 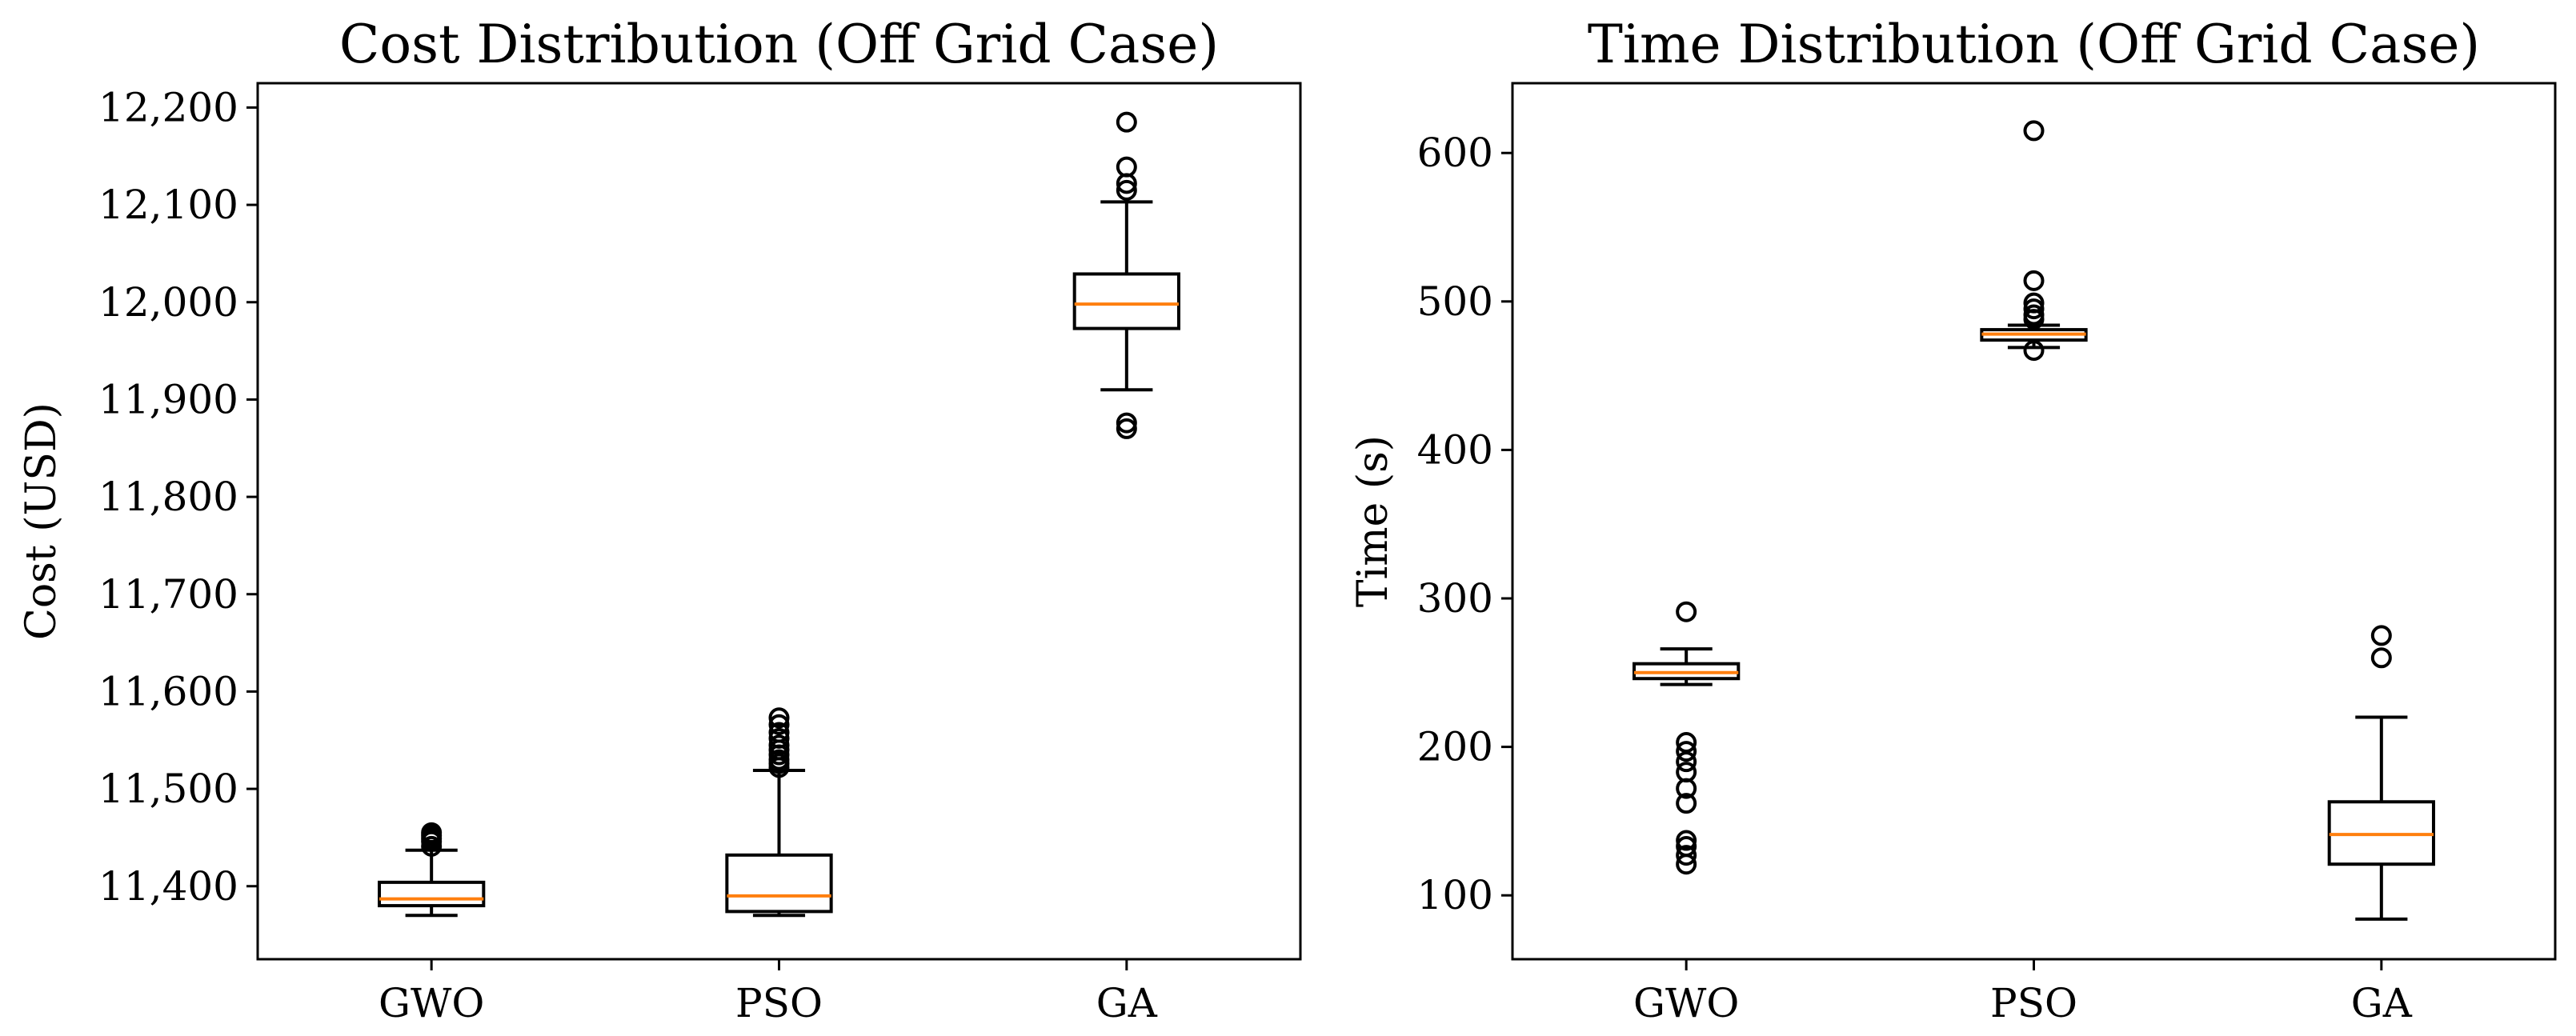 I want to click on y-tick-label: 12,000, so click(x=168, y=302).